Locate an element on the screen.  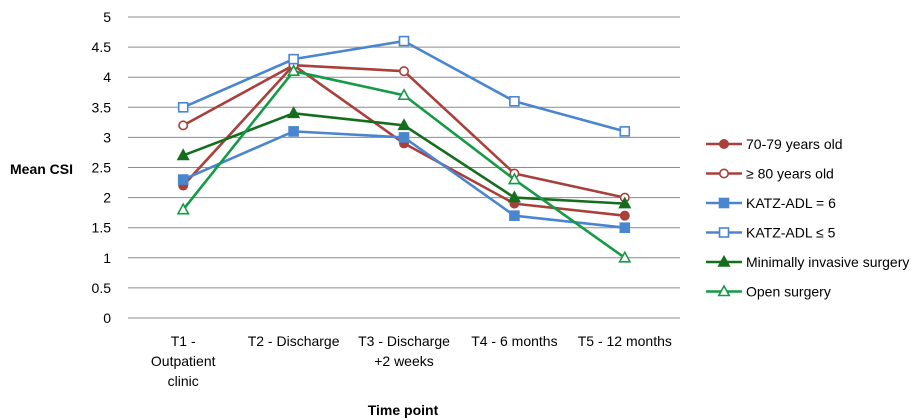
x-tick-label-line: T2 - Discharge is located at coordinates (294, 341).